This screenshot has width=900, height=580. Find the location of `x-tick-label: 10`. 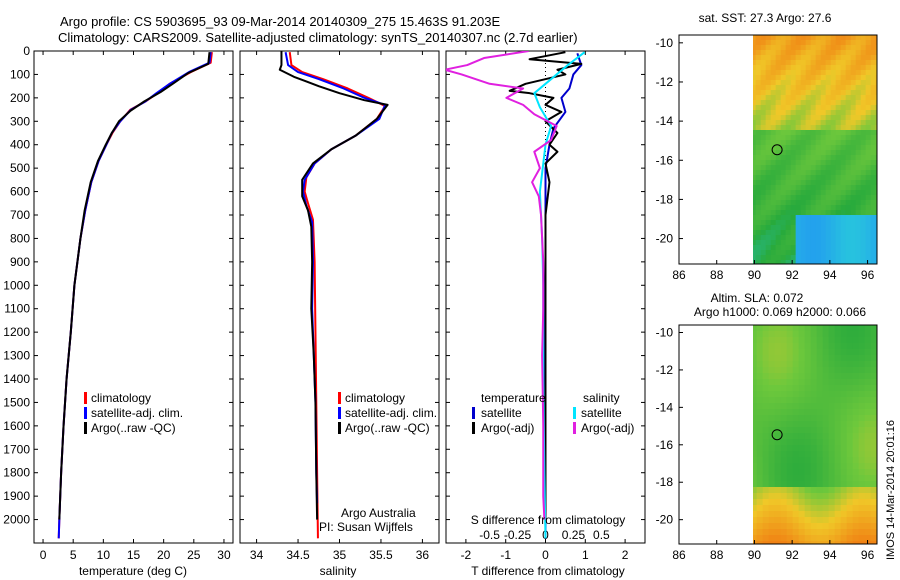

x-tick-label: 10 is located at coordinates (104, 555).